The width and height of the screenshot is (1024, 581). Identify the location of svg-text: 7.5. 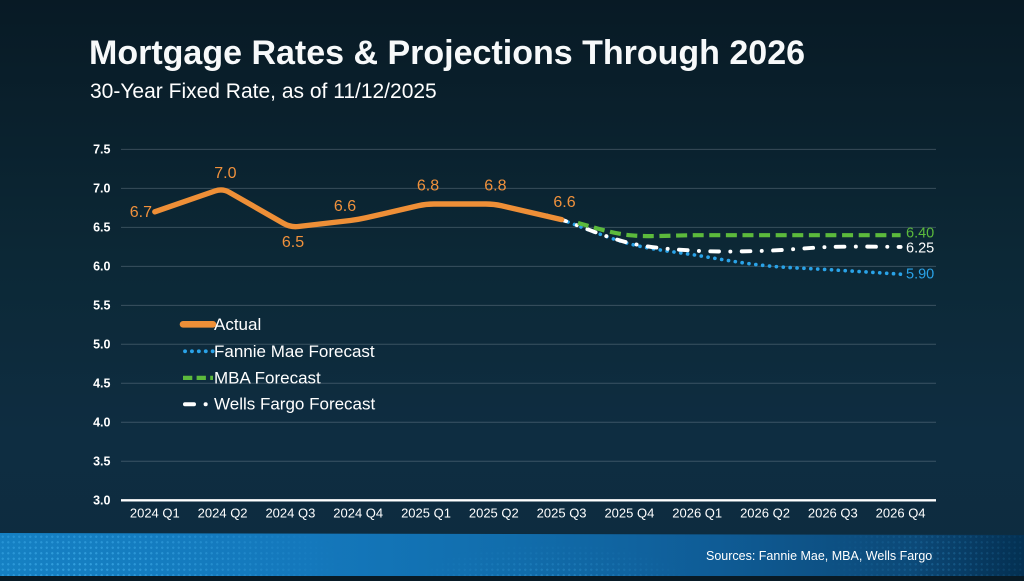
(101, 149).